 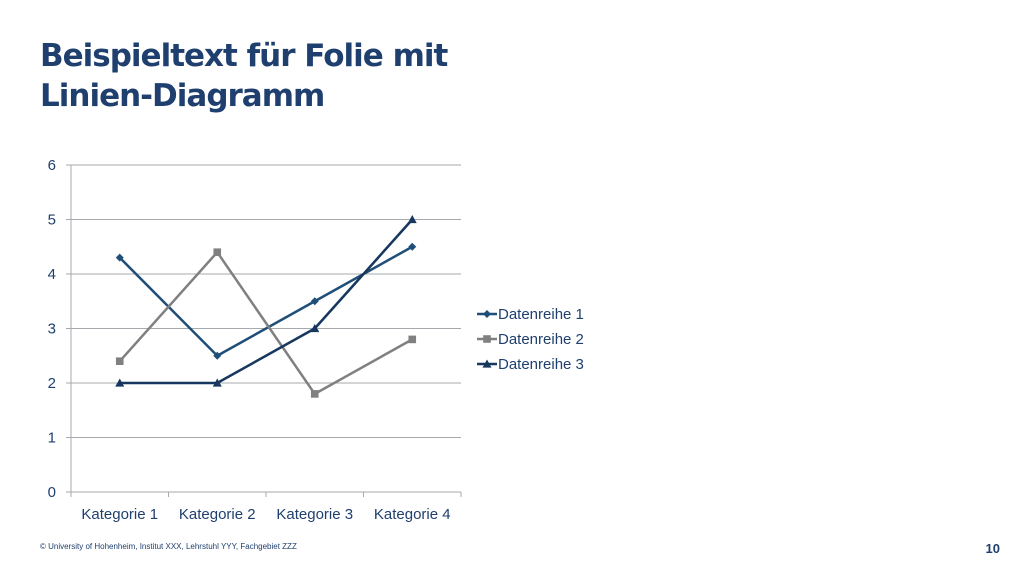 What do you see at coordinates (52, 492) in the screenshot?
I see `y-tick-label-0: 0` at bounding box center [52, 492].